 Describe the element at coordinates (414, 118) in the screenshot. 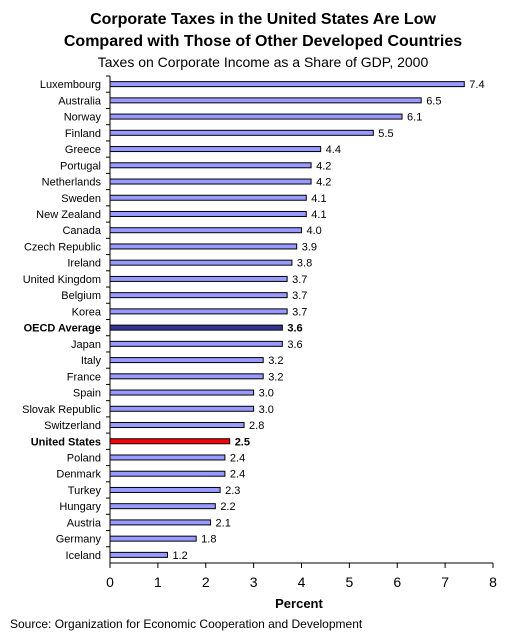

I see `value-label: 6.1` at that location.